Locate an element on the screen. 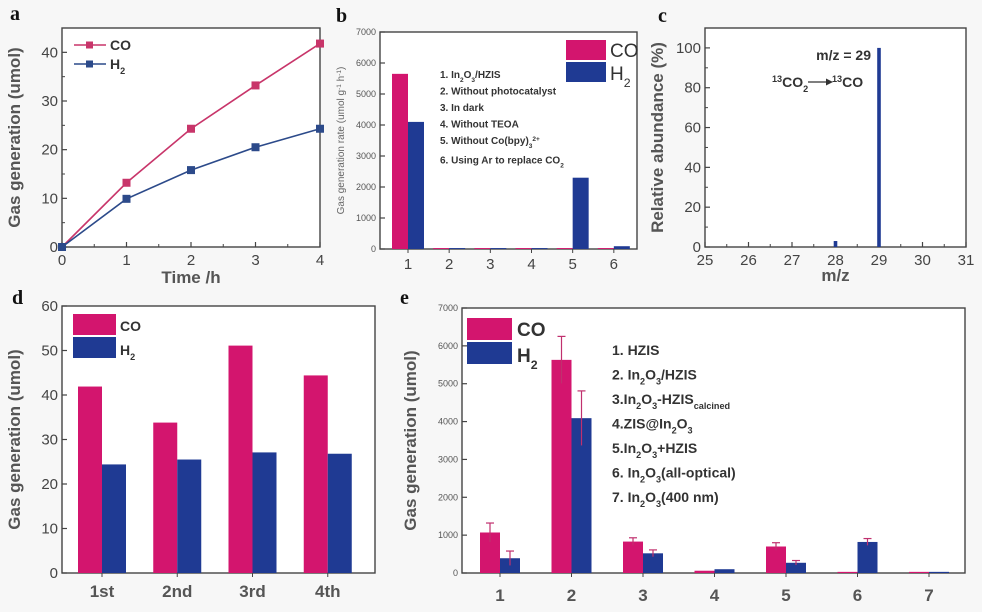 This screenshot has height=612, width=982. y-tick-label: 4000 is located at coordinates (448, 422).